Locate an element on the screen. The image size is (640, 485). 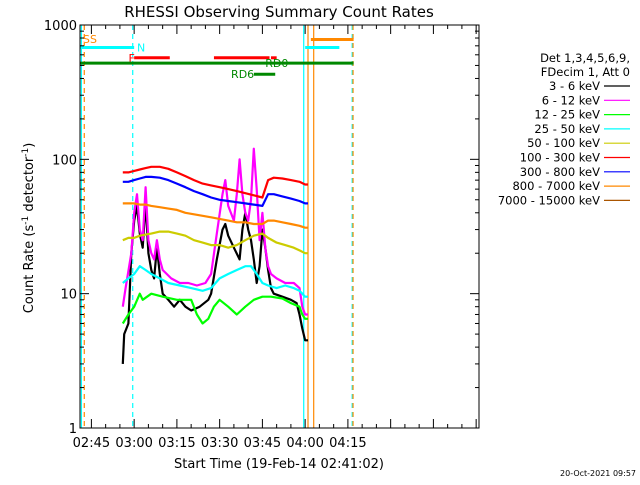
top-flag-label-0: S is located at coordinates (86, 39).